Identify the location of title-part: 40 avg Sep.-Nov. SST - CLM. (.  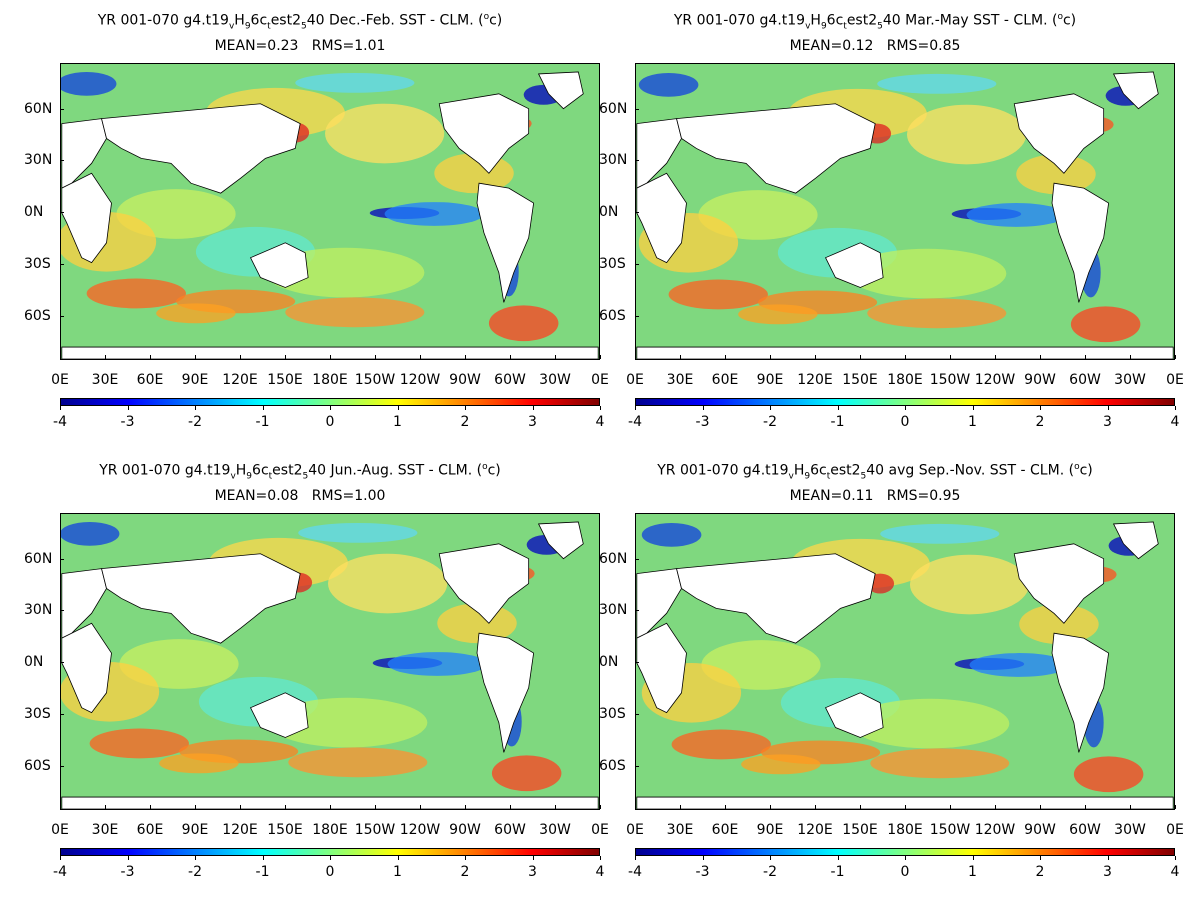
(970, 470).